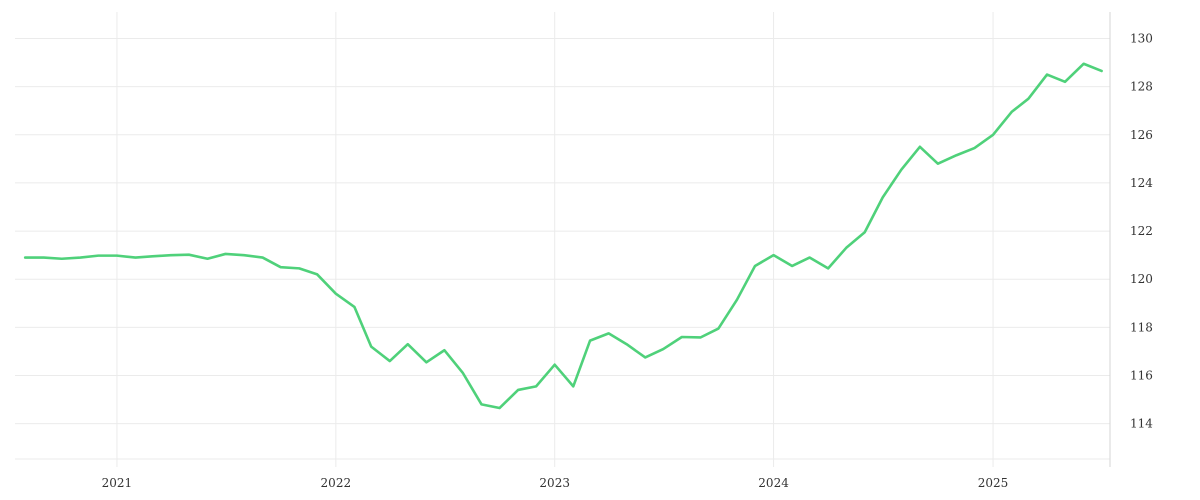 Image resolution: width=1200 pixels, height=500 pixels. What do you see at coordinates (1141, 424) in the screenshot?
I see `y-tick-label: 114` at bounding box center [1141, 424].